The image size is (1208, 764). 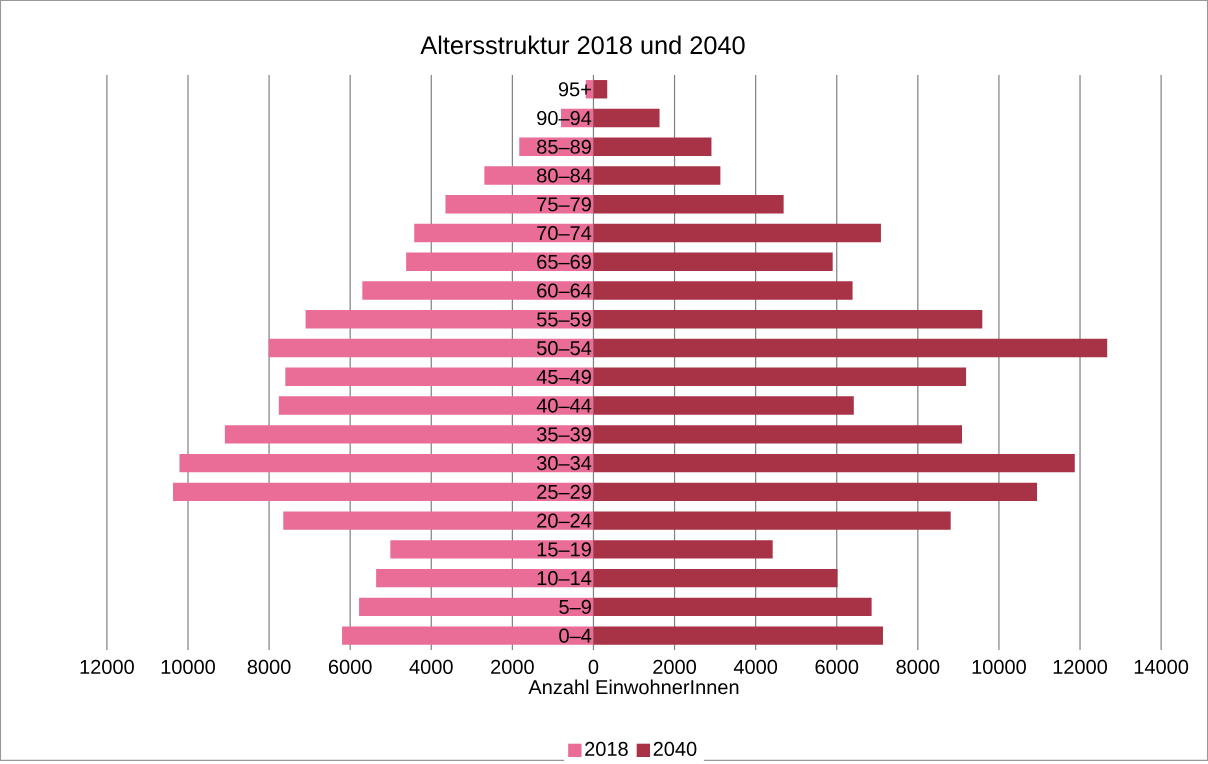 I want to click on y-tick-label: 60–64, so click(x=564, y=290).